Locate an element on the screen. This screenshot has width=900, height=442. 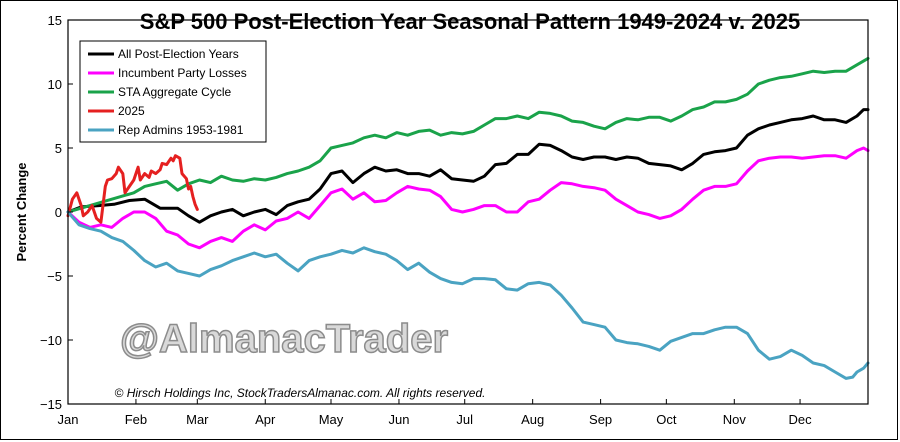
x-tick-label-feb: Feb is located at coordinates (136, 419).